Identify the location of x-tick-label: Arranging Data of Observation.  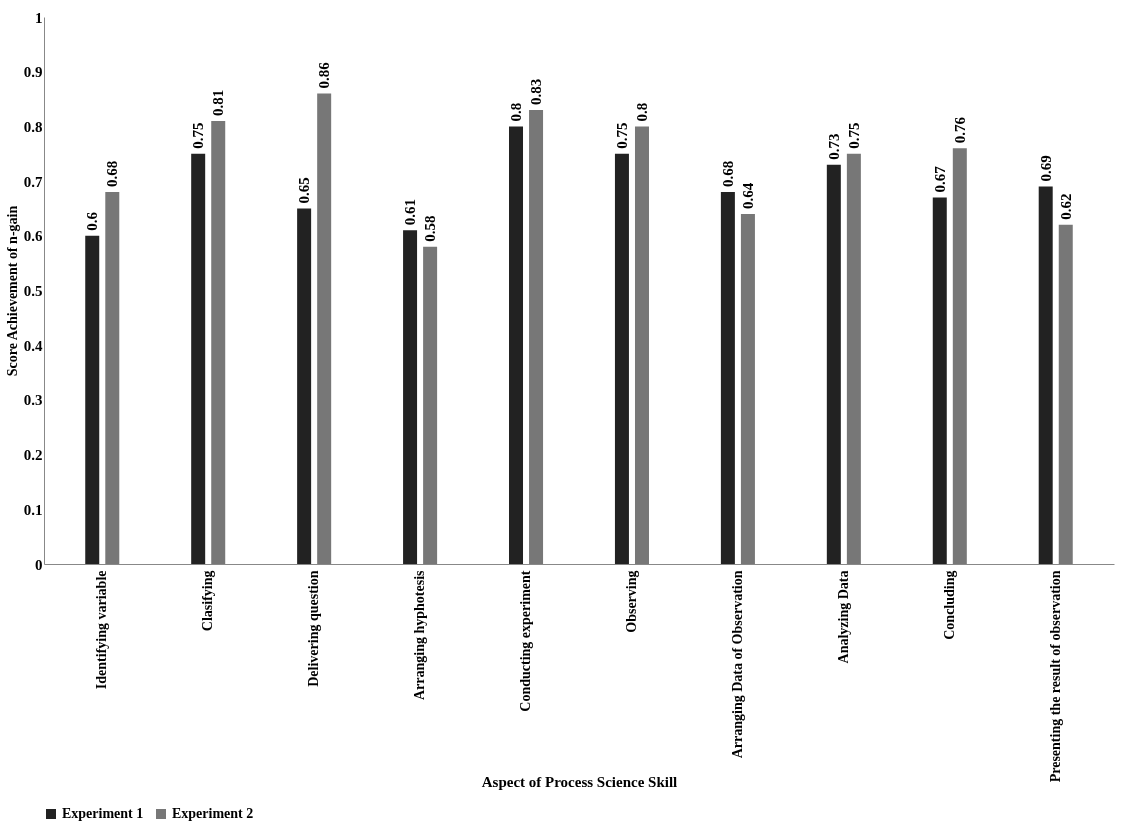
(737, 664).